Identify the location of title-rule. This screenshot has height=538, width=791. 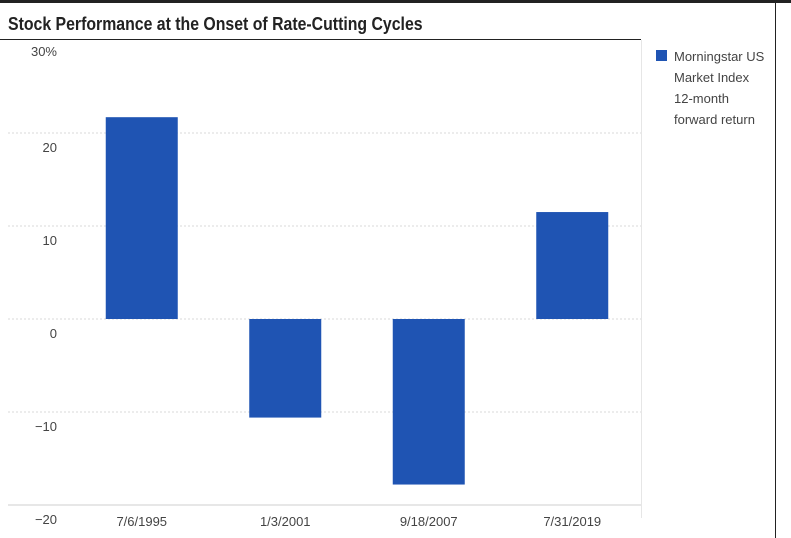
(320, 39).